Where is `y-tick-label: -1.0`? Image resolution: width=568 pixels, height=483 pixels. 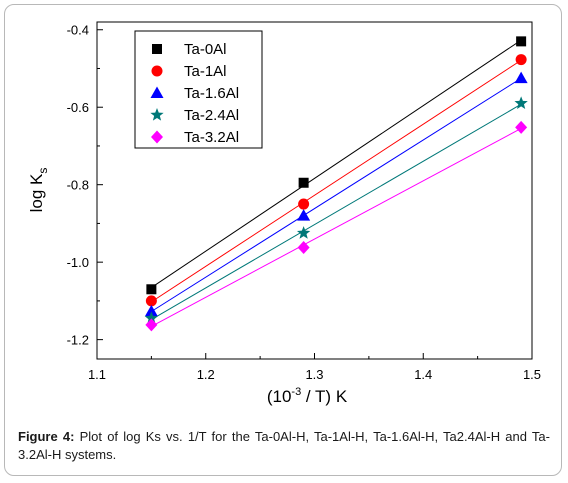 y-tick-label: -1.0 is located at coordinates (78, 262).